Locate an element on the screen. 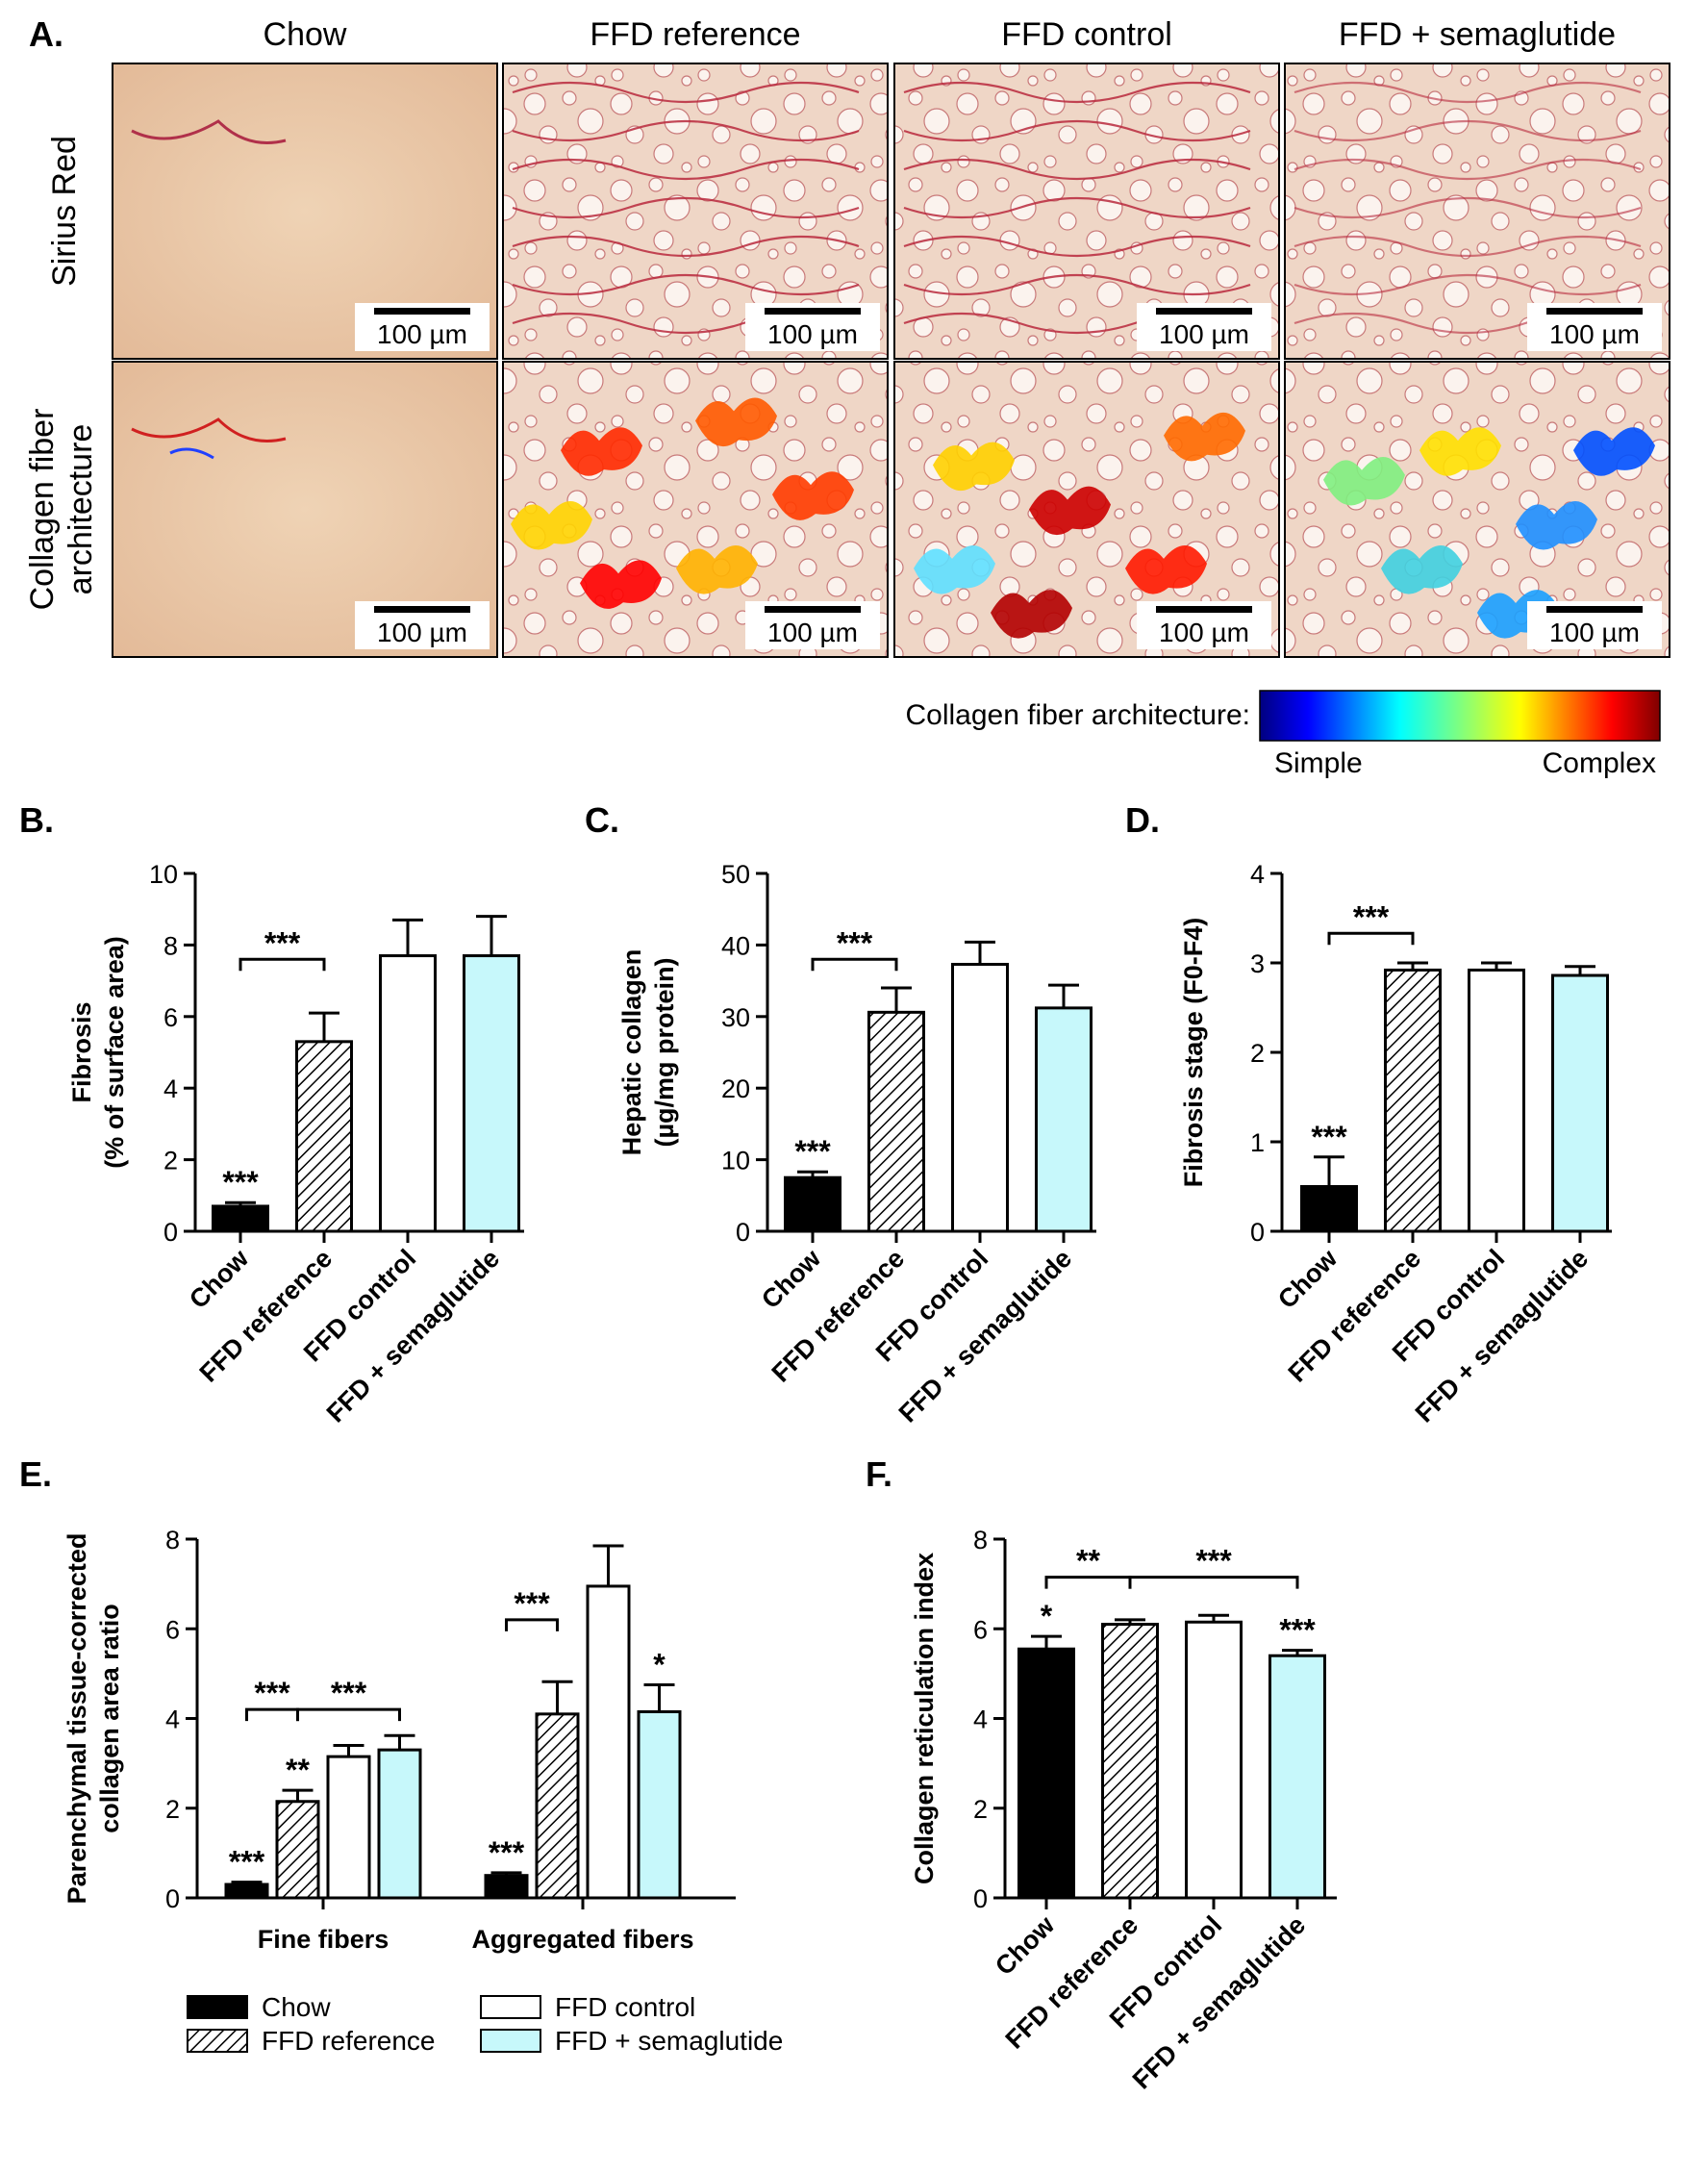 This screenshot has width=1708, height=2173. panel-letter-b: B. is located at coordinates (36, 820).